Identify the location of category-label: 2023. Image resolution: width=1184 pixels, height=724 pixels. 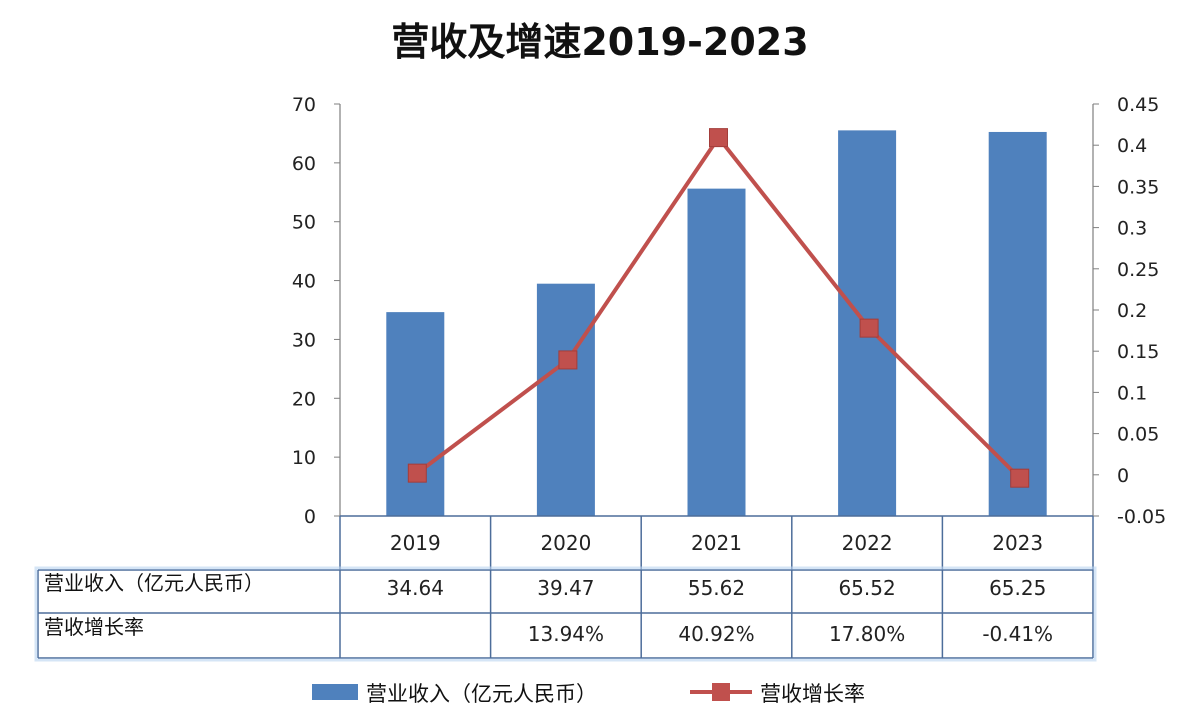
(1017, 543).